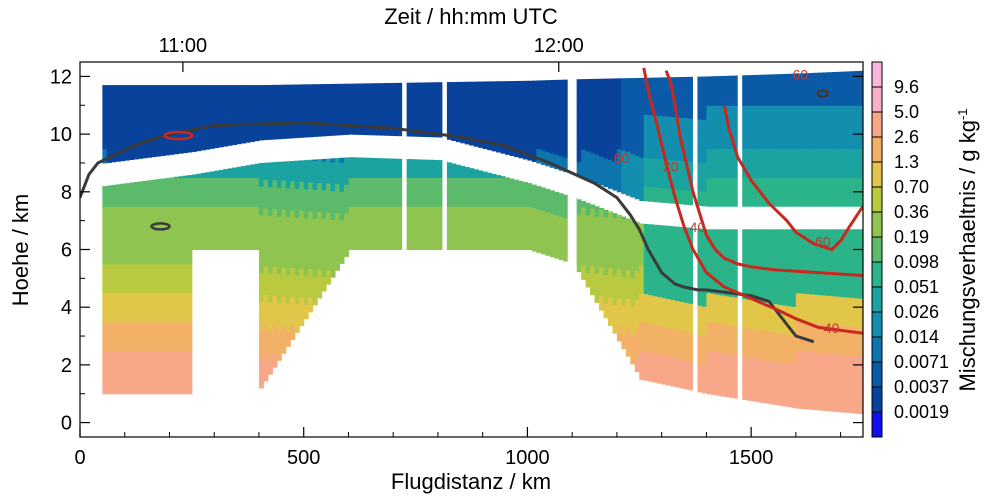 This screenshot has width=1000, height=500. I want to click on colorbar-label: 0.70, so click(911, 187).